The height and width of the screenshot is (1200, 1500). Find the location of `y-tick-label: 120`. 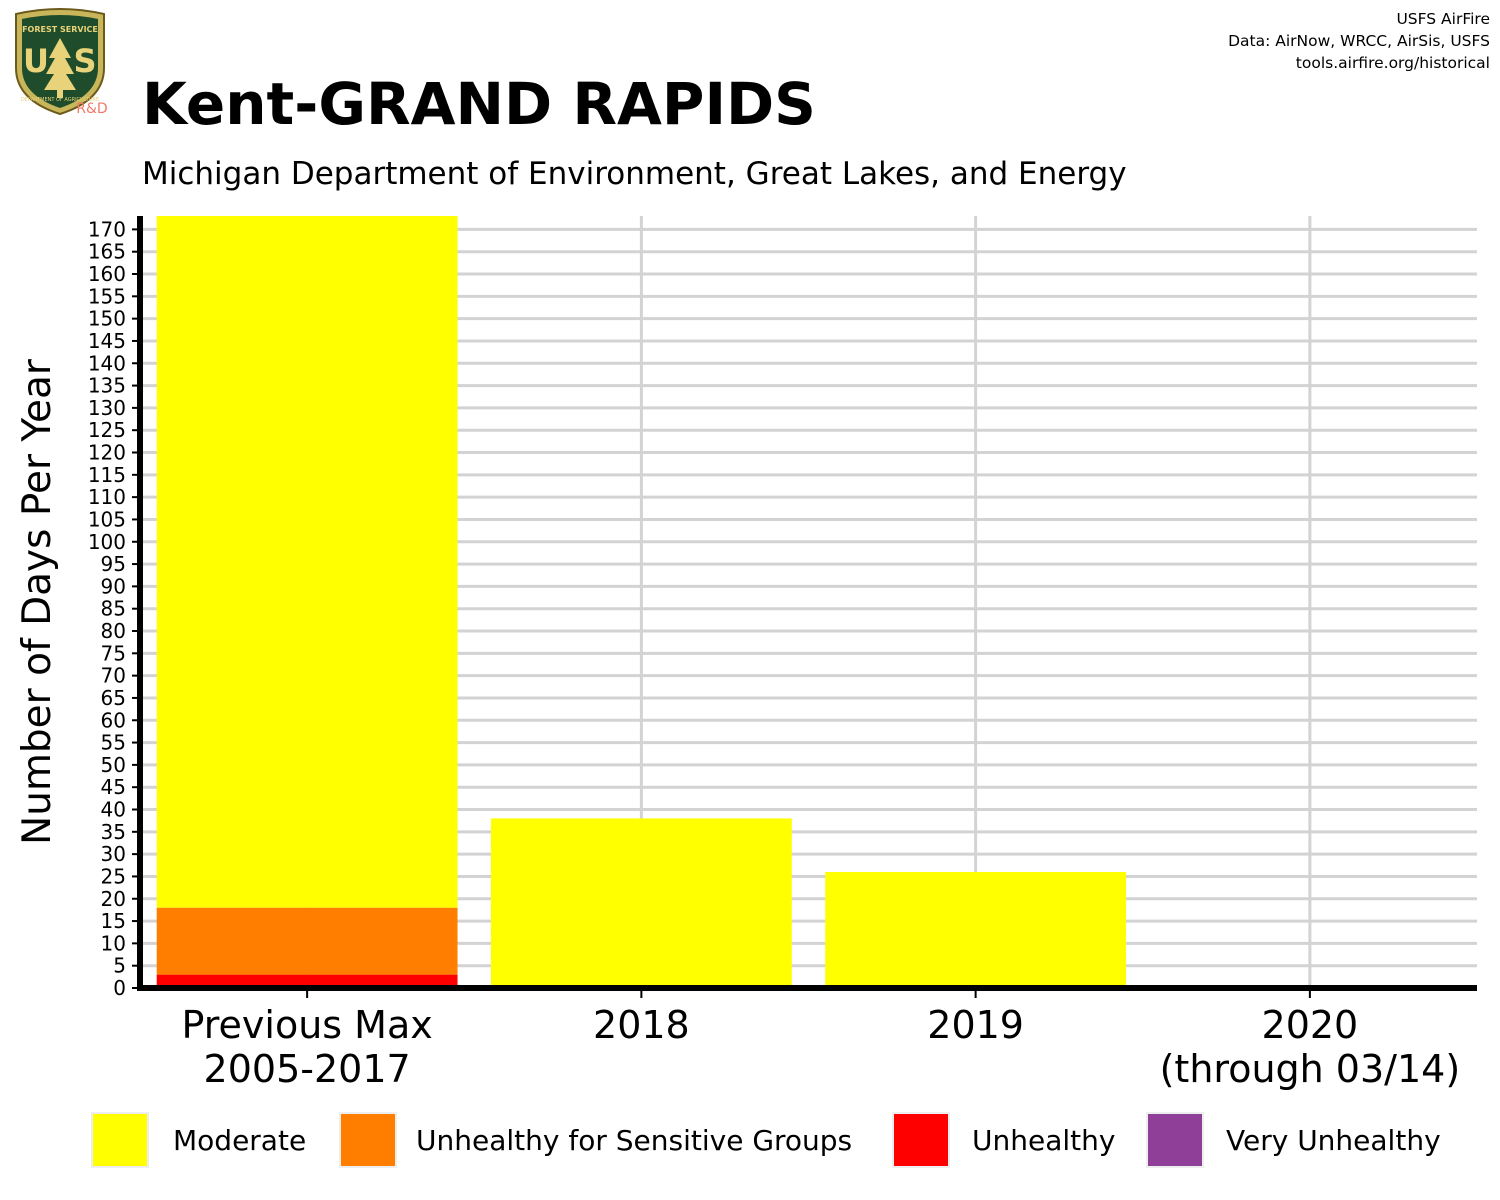

y-tick-label: 120 is located at coordinates (107, 453).